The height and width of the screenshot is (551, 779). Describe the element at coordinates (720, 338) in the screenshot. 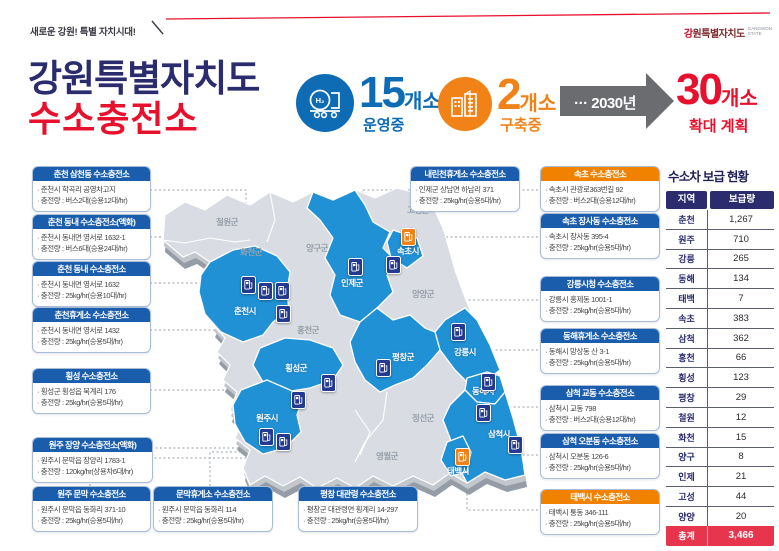

I see `supply-row: 삼척 362` at that location.